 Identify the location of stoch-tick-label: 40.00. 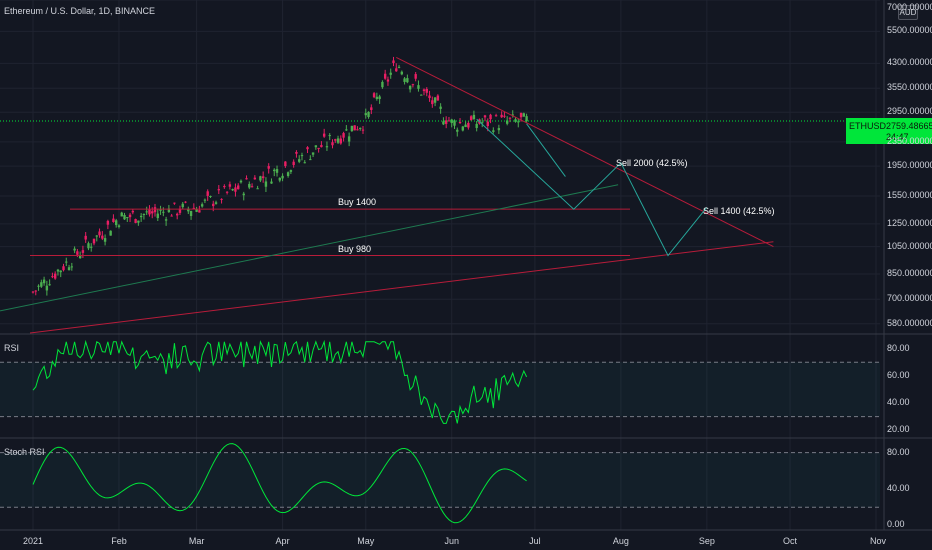
(898, 488).